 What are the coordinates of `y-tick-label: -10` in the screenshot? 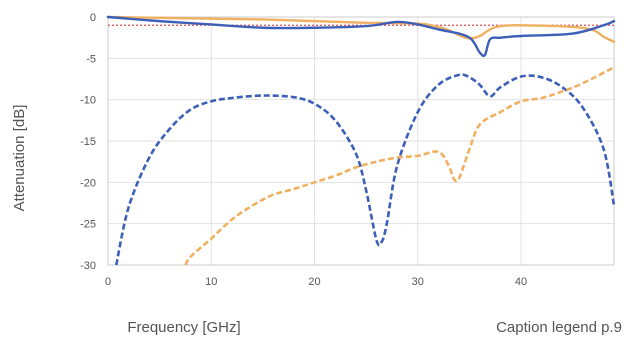 It's located at (88, 101).